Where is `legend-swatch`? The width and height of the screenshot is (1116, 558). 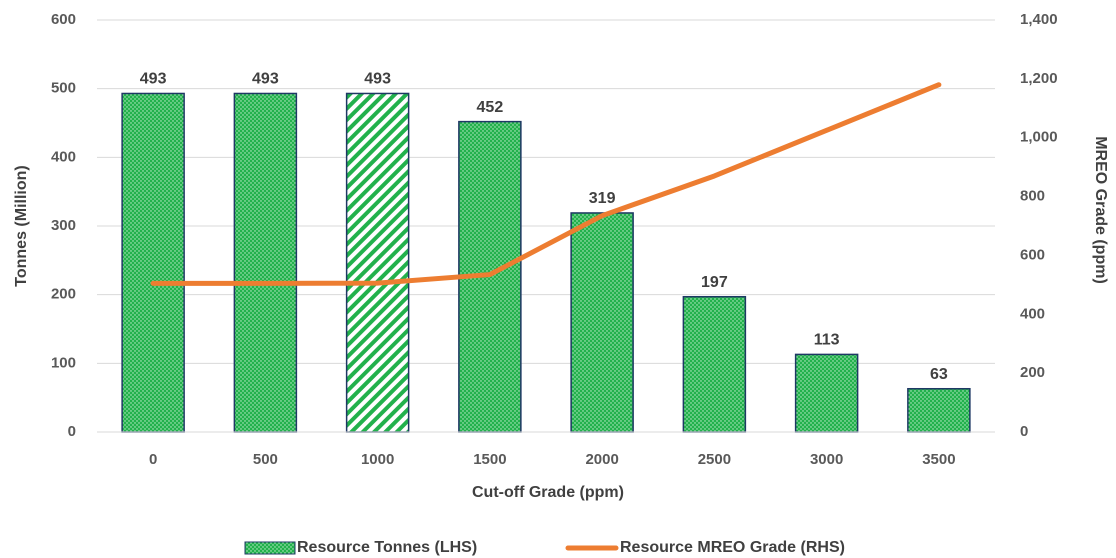 legend-swatch is located at coordinates (270, 548).